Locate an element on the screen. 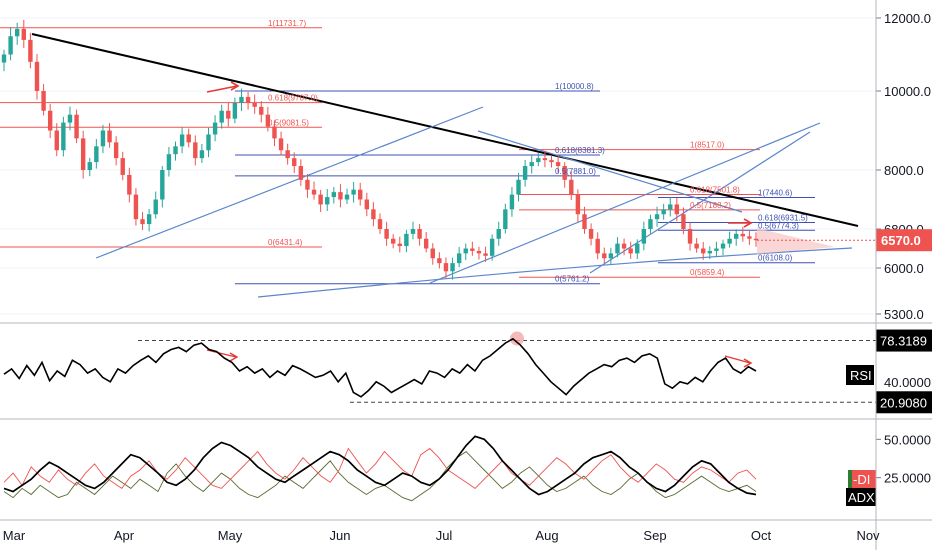 This screenshot has width=932, height=555. time-axis-label: Jun is located at coordinates (340, 535).